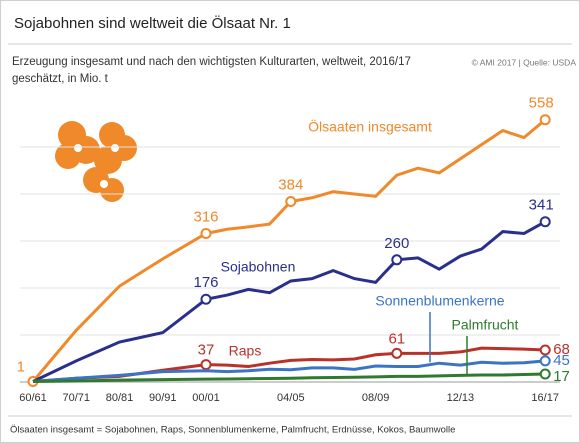 The width and height of the screenshot is (580, 443). What do you see at coordinates (21, 366) in the screenshot?
I see `value-label: 1` at bounding box center [21, 366].